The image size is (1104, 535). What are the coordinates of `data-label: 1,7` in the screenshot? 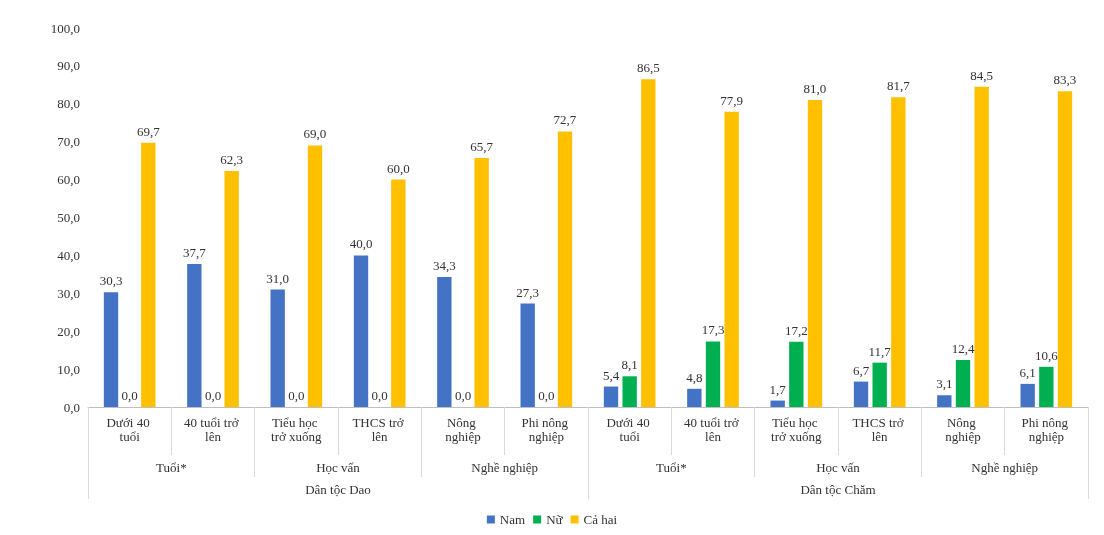 It's located at (778, 389).